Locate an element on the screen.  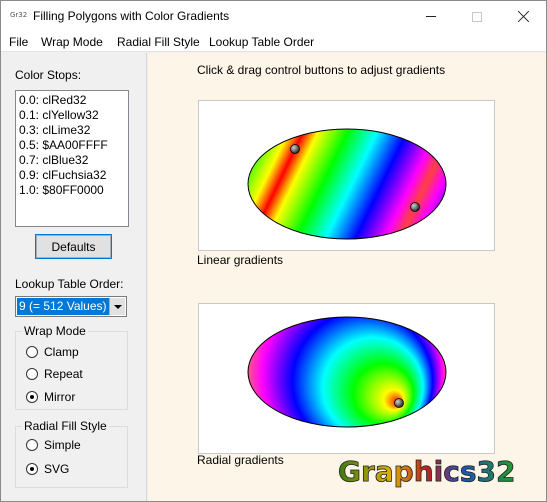
radial-fill-style-title: Radial Fill Style is located at coordinates (65, 426).